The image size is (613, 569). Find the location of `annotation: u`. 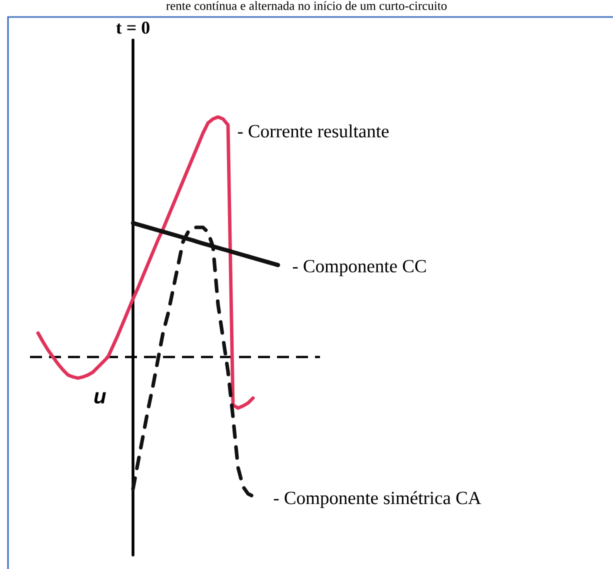

annotation: u is located at coordinates (100, 398).